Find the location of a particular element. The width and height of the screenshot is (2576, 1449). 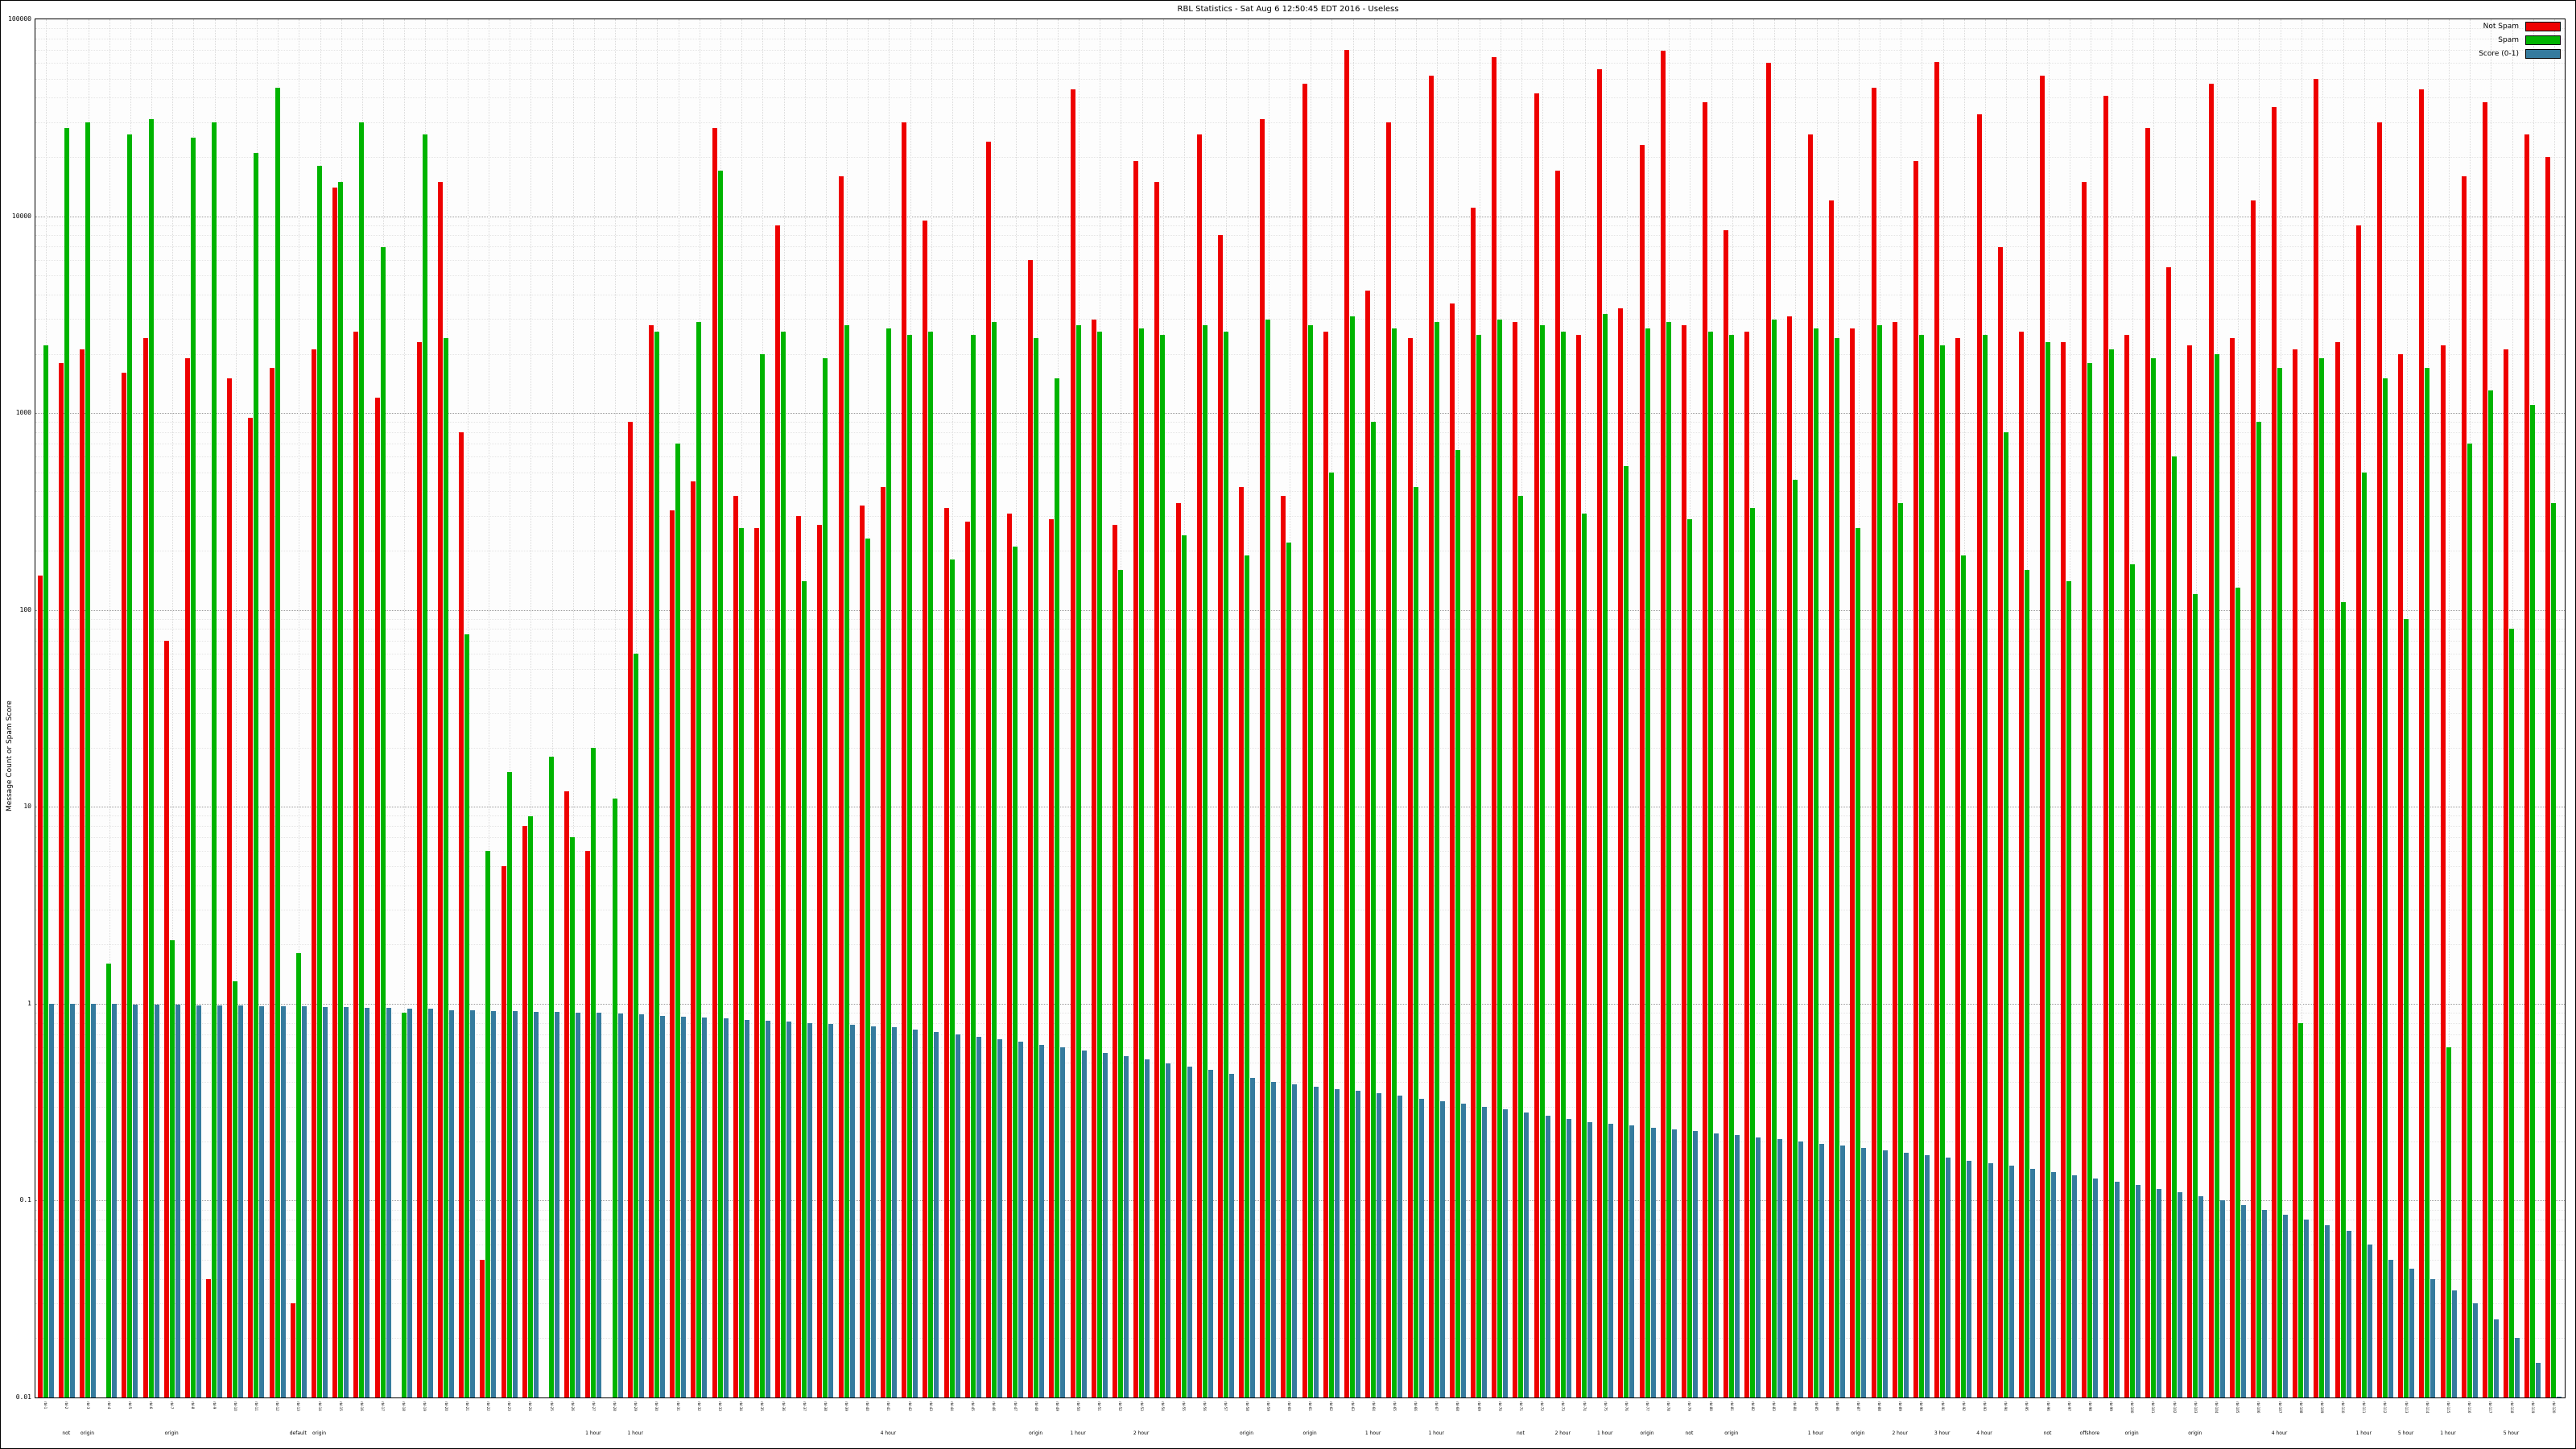

x-tick-label: rbl-6 is located at coordinates (151, 1406).